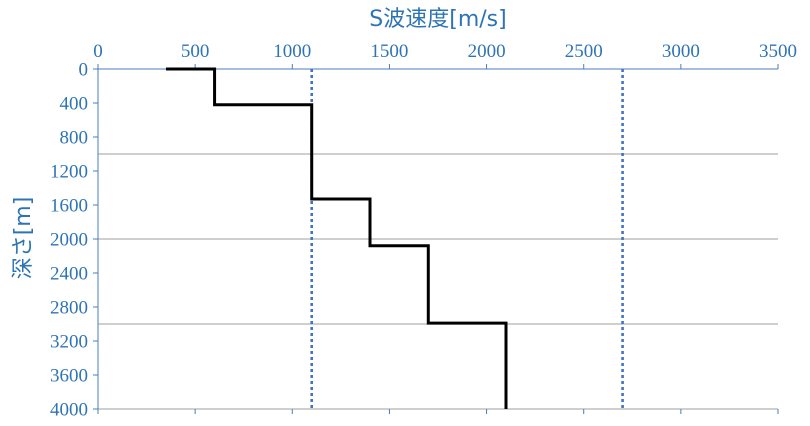  What do you see at coordinates (69, 342) in the screenshot?
I see `y-tick-label-8: 3200` at bounding box center [69, 342].